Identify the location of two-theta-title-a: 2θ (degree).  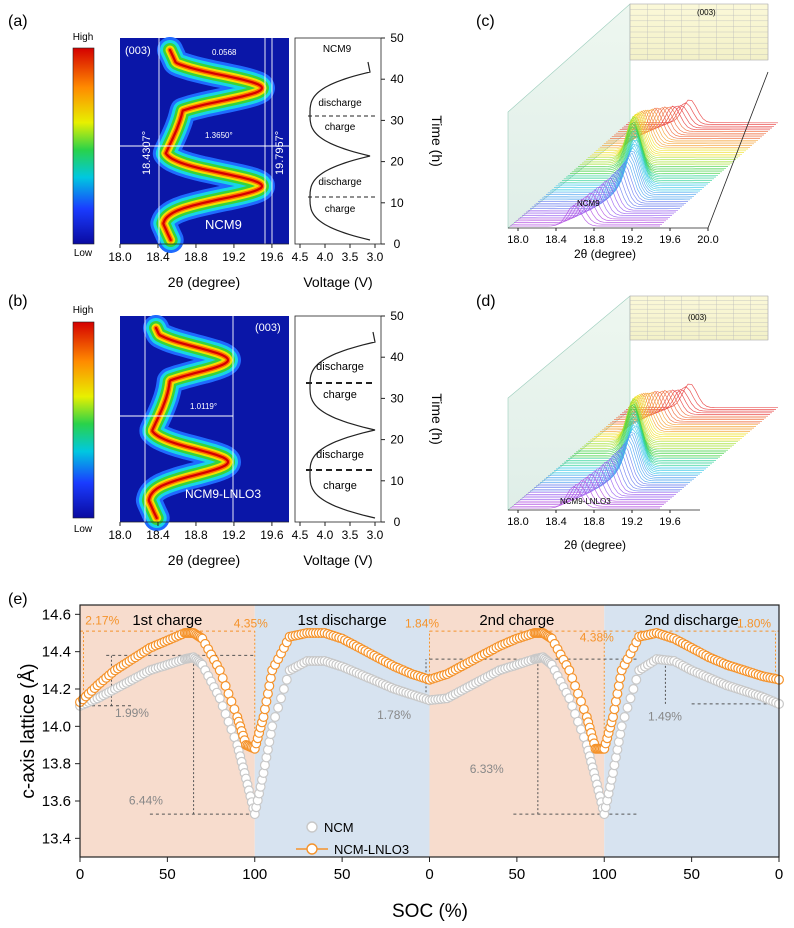
(204, 282).